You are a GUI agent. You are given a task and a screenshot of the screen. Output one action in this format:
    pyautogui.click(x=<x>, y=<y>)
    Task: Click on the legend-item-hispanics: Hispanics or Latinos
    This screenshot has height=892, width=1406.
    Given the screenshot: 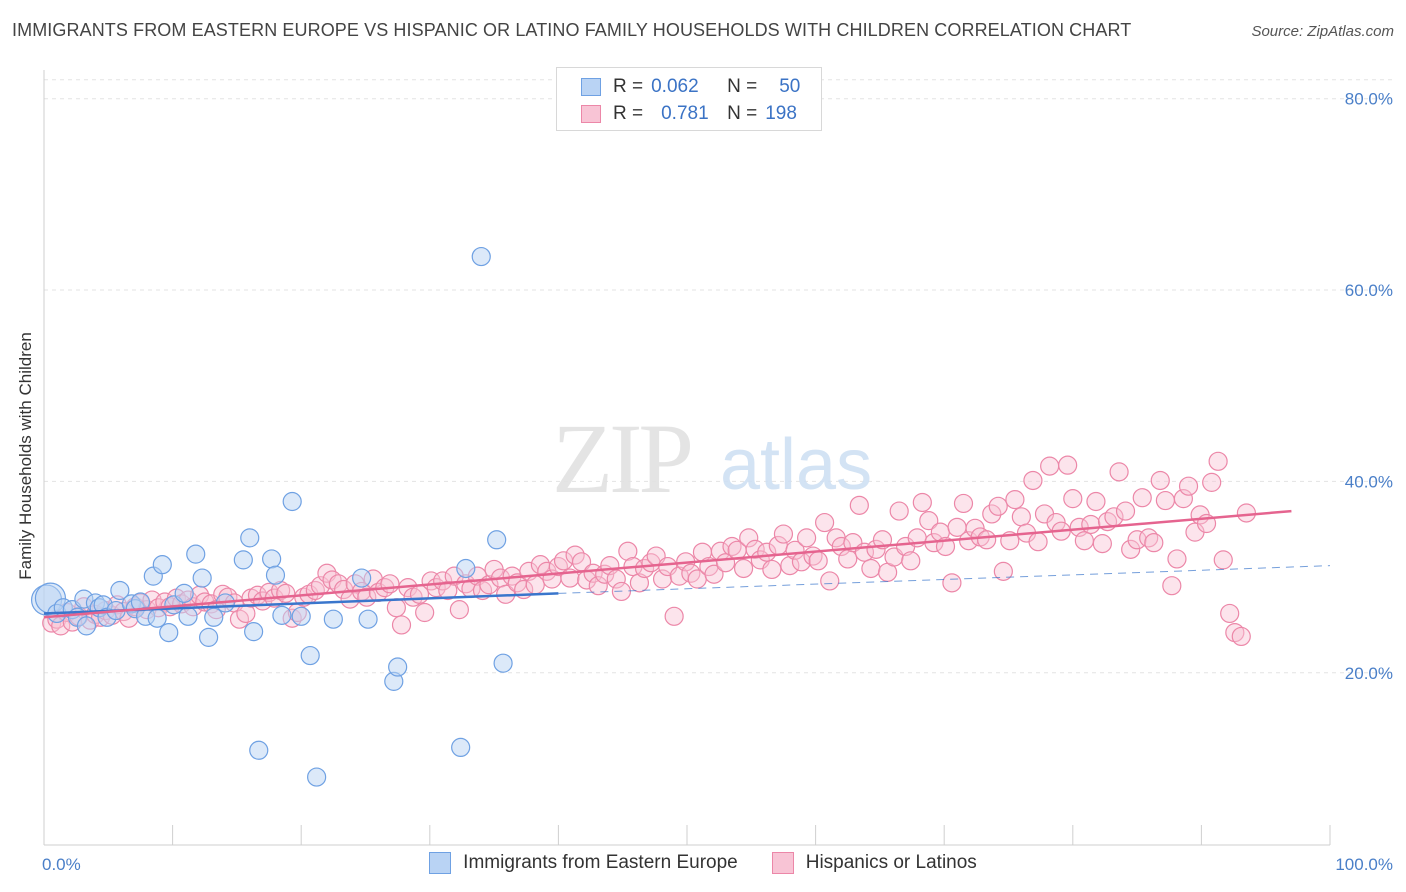 What is the action you would take?
    pyautogui.click(x=874, y=863)
    